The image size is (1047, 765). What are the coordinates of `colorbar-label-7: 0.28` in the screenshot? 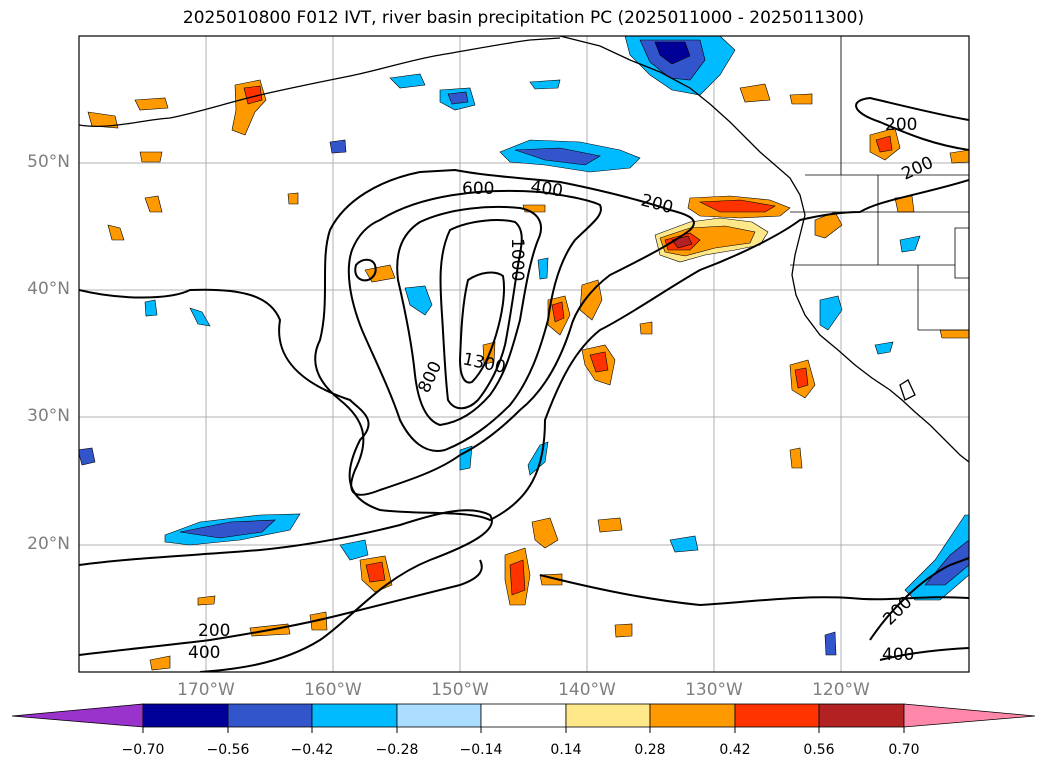 It's located at (650, 750).